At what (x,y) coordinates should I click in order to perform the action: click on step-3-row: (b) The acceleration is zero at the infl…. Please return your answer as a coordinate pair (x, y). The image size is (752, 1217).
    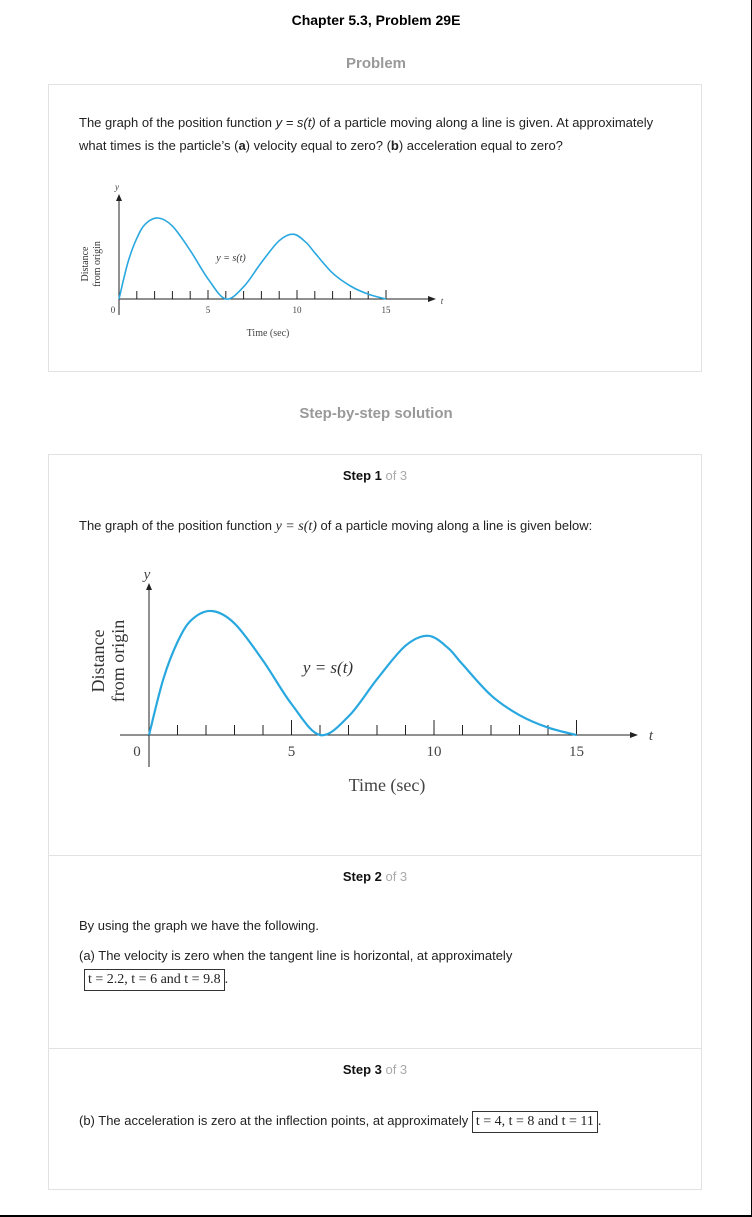
    Looking at the image, I should click on (340, 1121).